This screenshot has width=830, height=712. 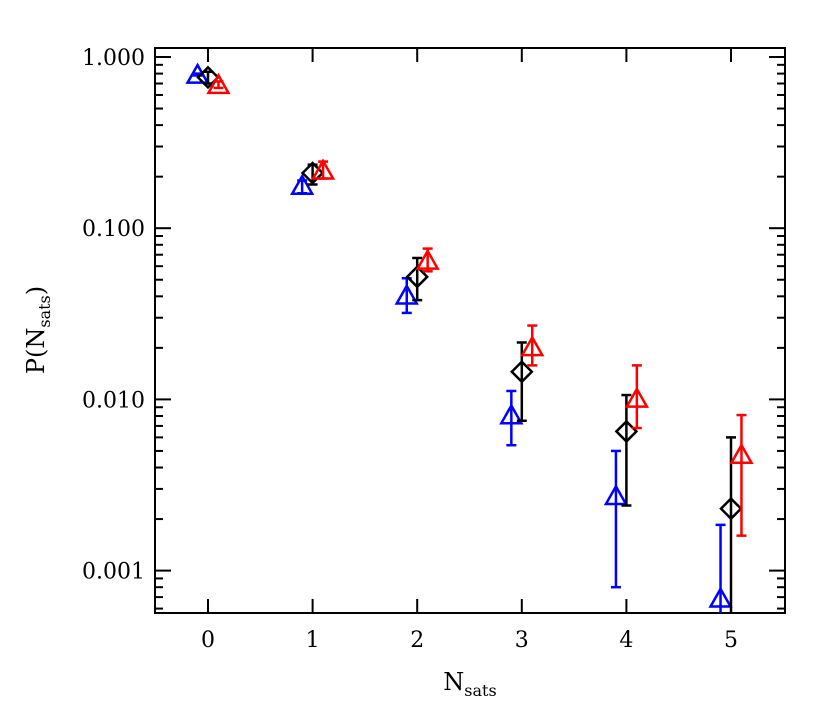 I want to click on x-axis-label: Nsats, so click(x=469, y=684).